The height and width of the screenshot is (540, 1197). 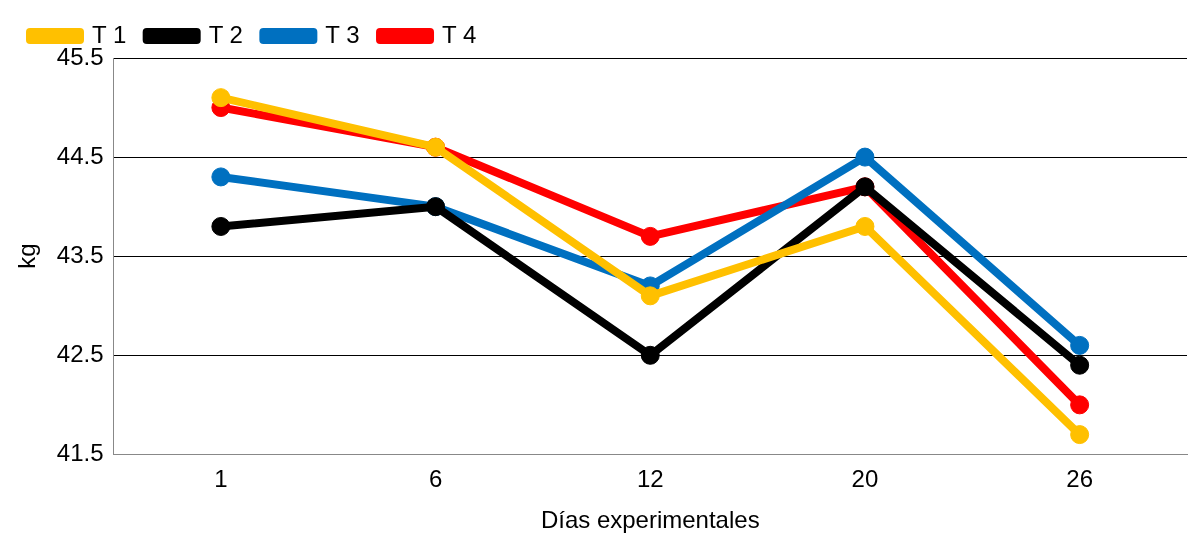 I want to click on y-tick-label: 42.5, so click(x=80, y=353).